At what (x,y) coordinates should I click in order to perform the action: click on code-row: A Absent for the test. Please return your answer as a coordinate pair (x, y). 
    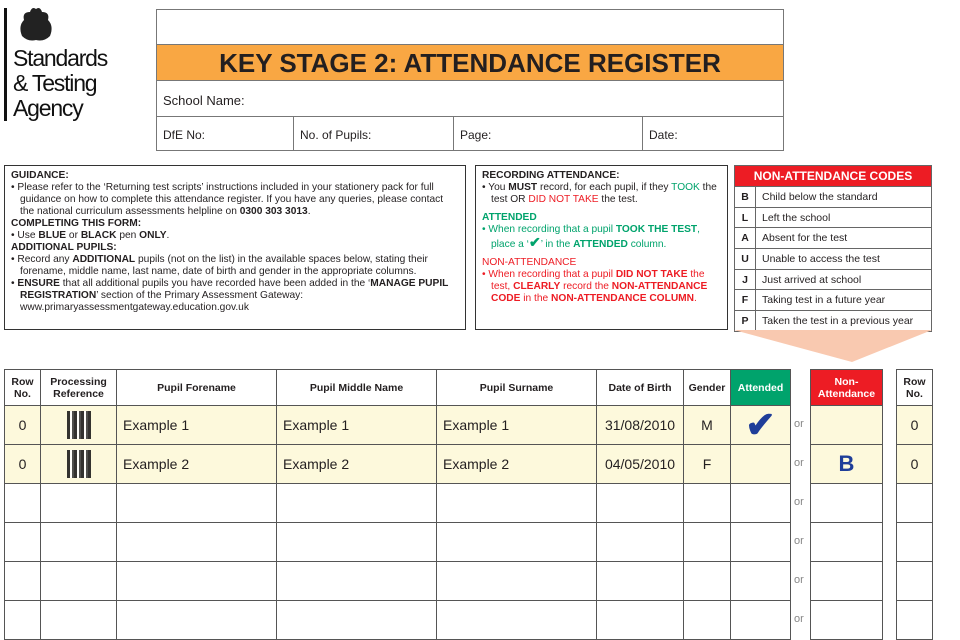
    Looking at the image, I should click on (833, 238).